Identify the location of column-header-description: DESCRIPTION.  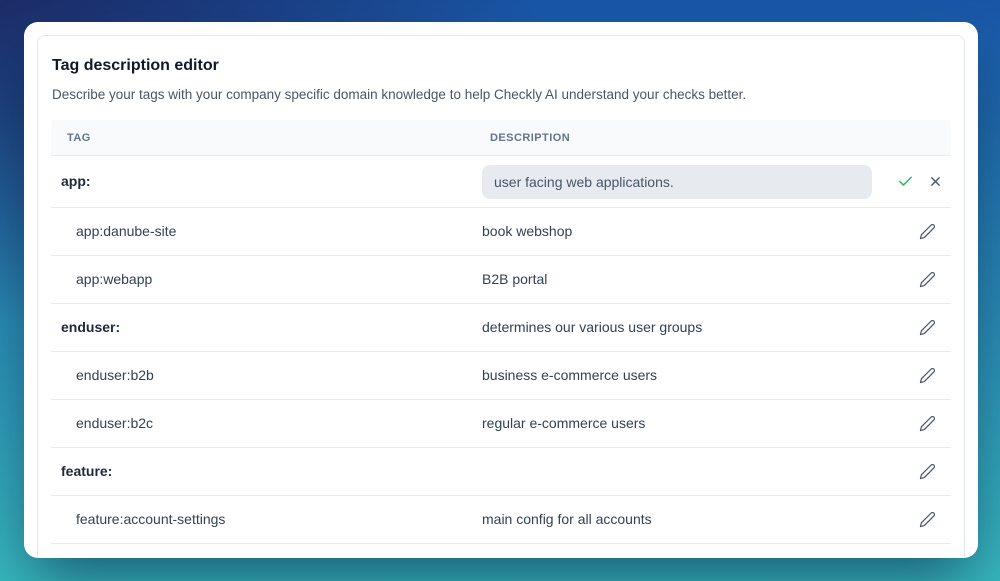
(530, 137).